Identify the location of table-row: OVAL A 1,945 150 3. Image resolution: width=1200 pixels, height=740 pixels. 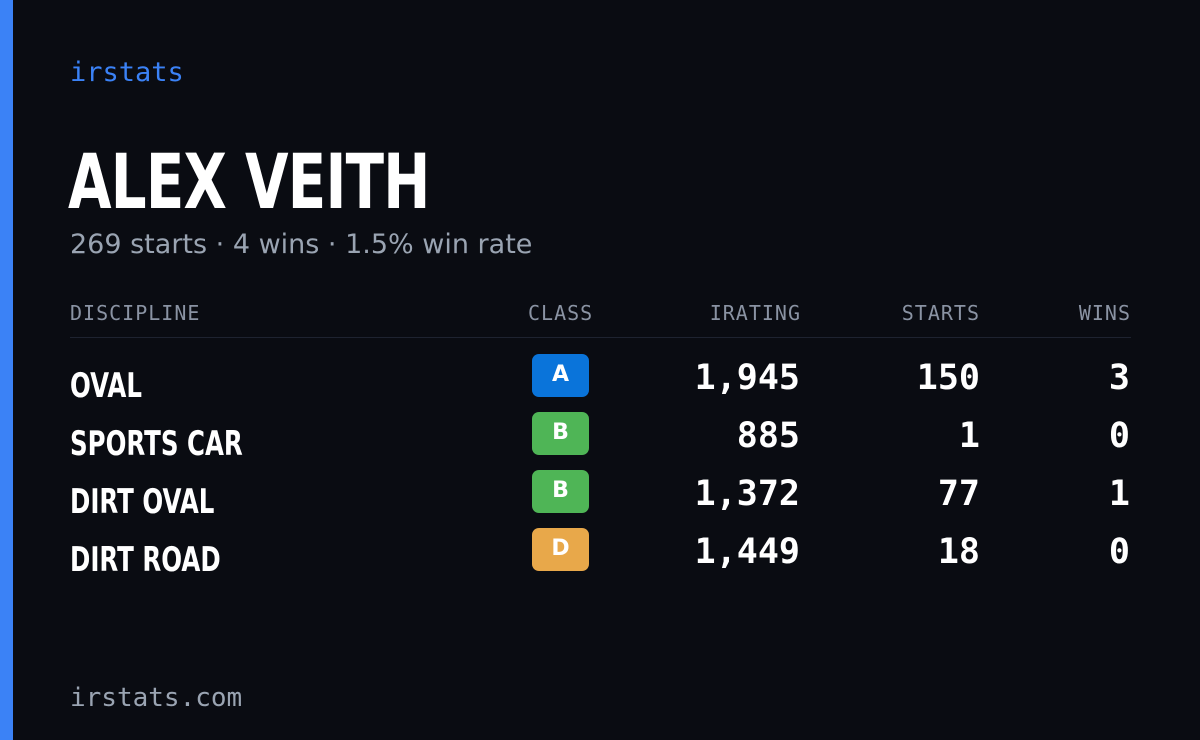
(600, 383).